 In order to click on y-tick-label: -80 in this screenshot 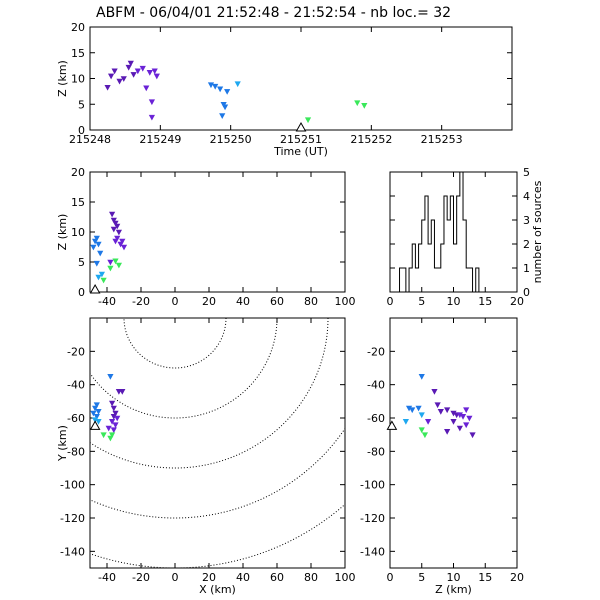, I will do `click(76, 451)`.